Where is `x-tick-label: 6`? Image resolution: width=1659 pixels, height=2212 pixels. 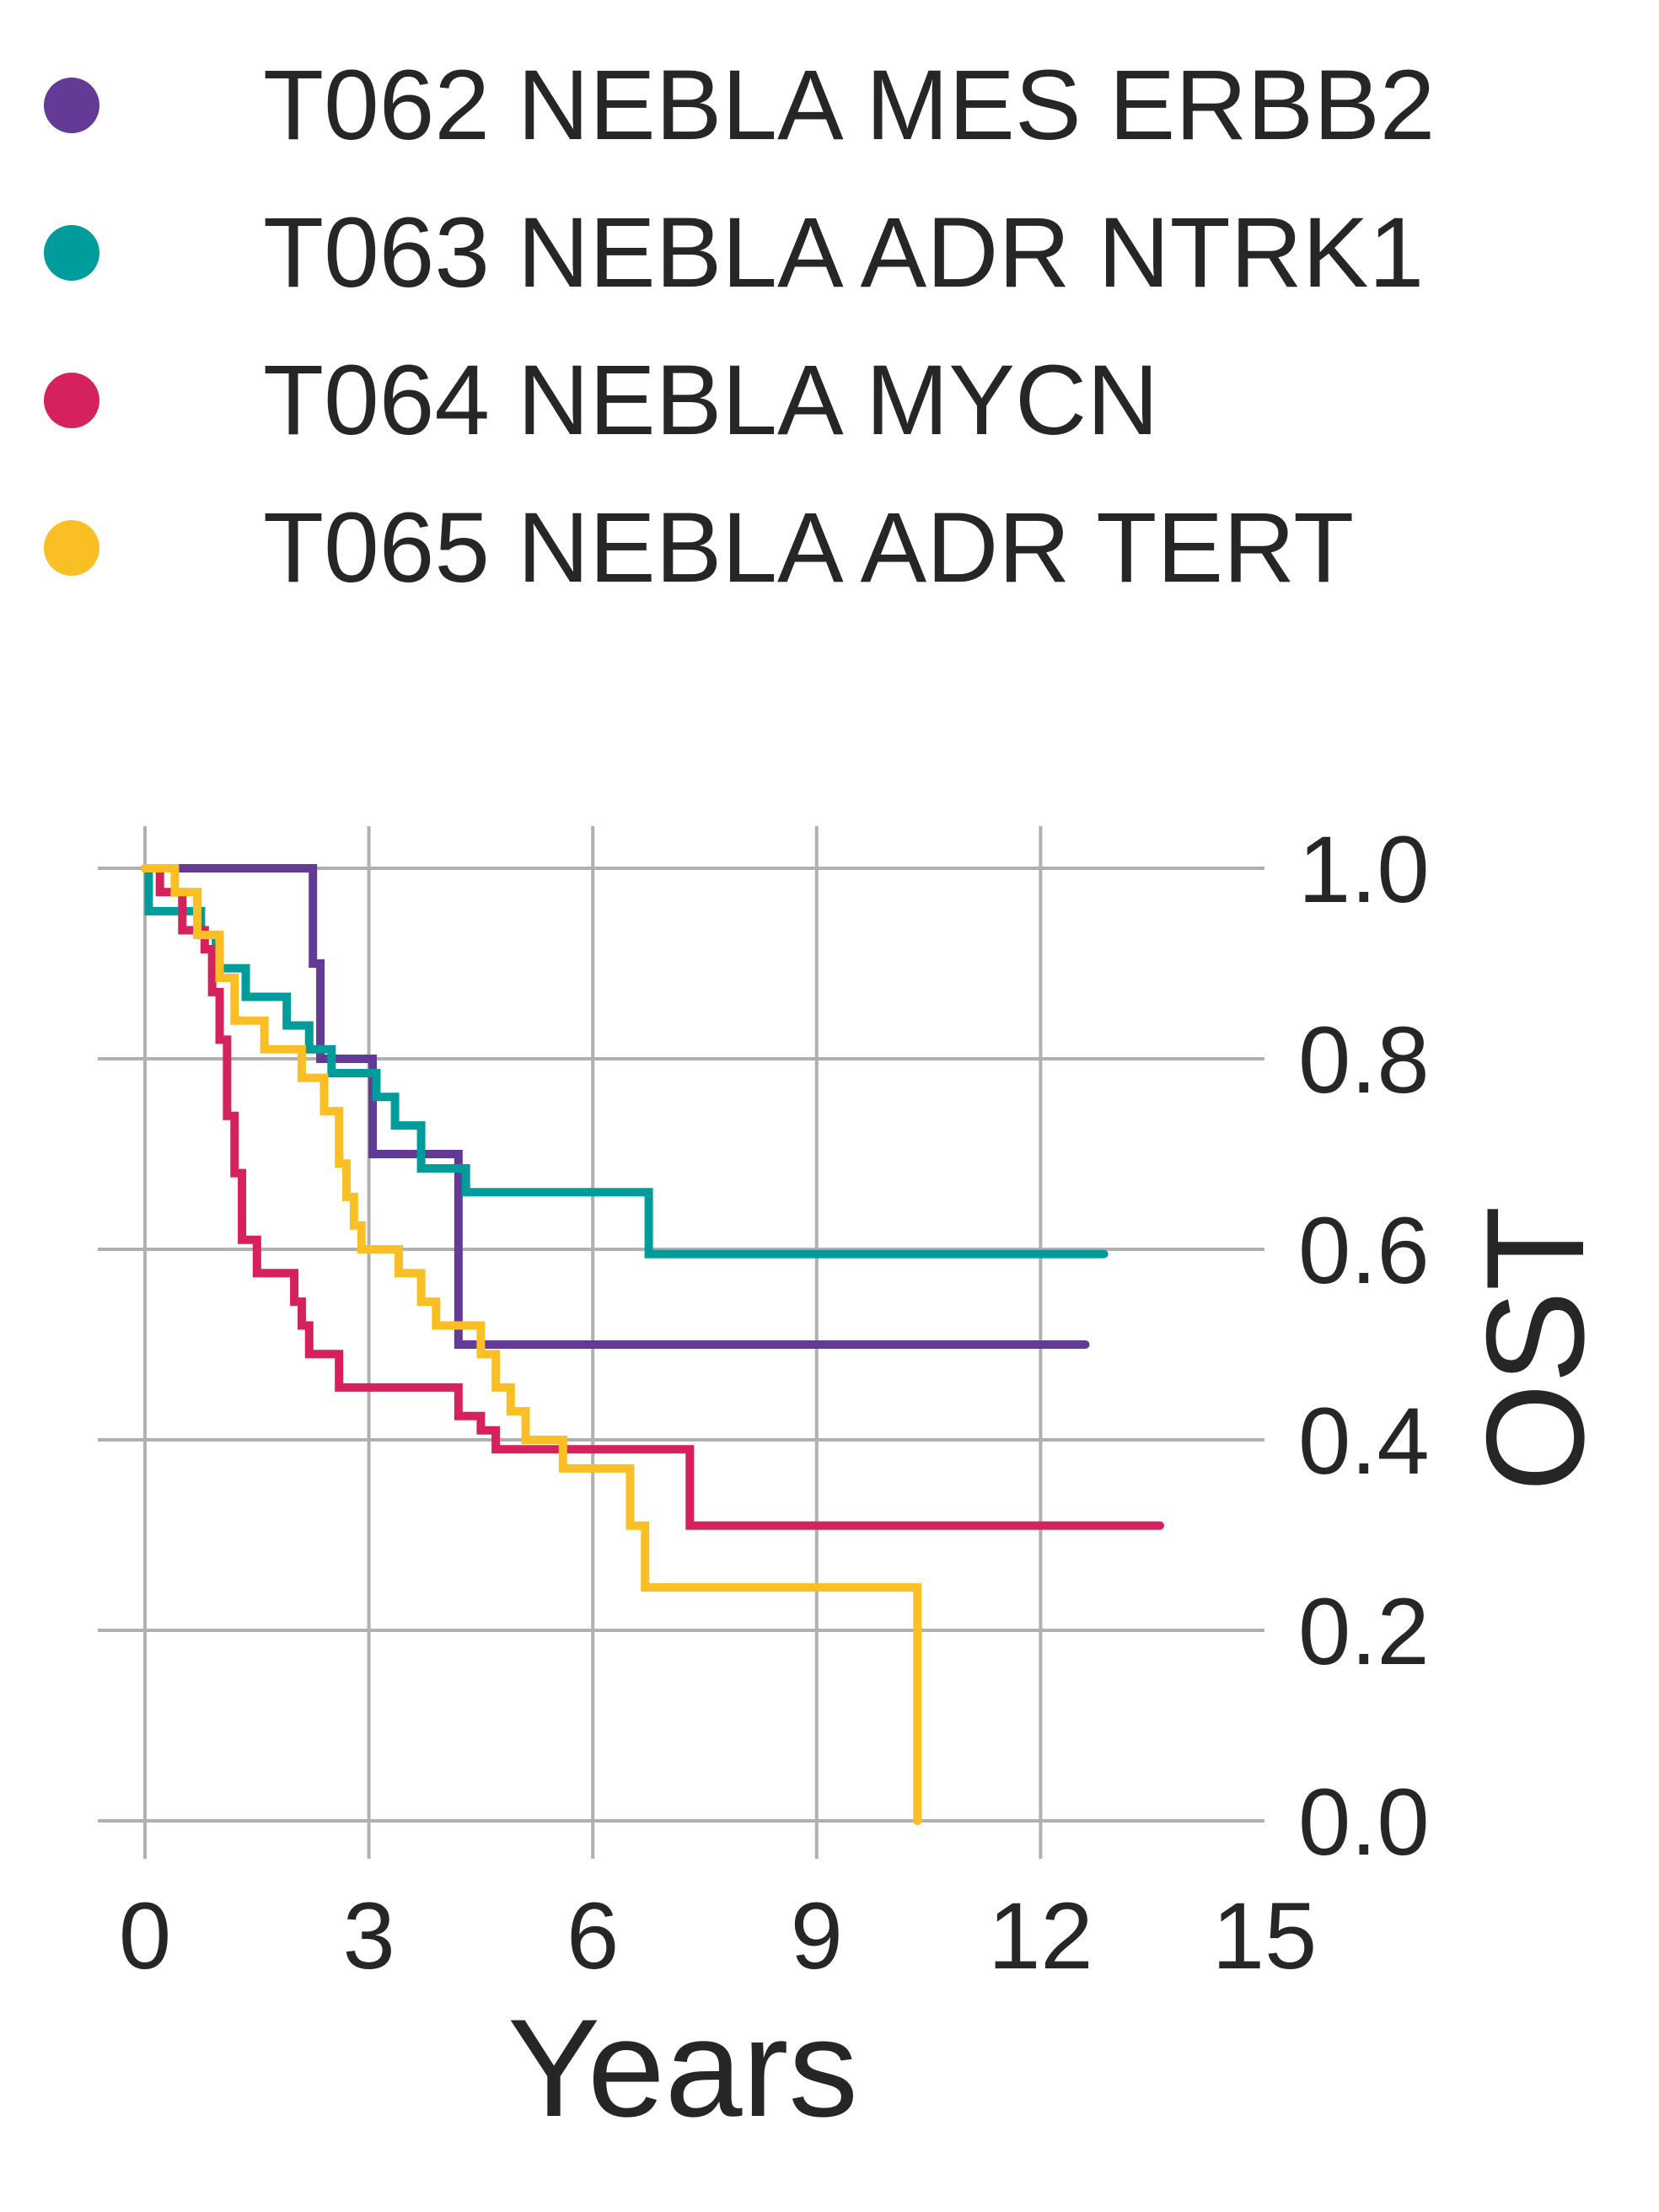 x-tick-label: 6 is located at coordinates (592, 1936).